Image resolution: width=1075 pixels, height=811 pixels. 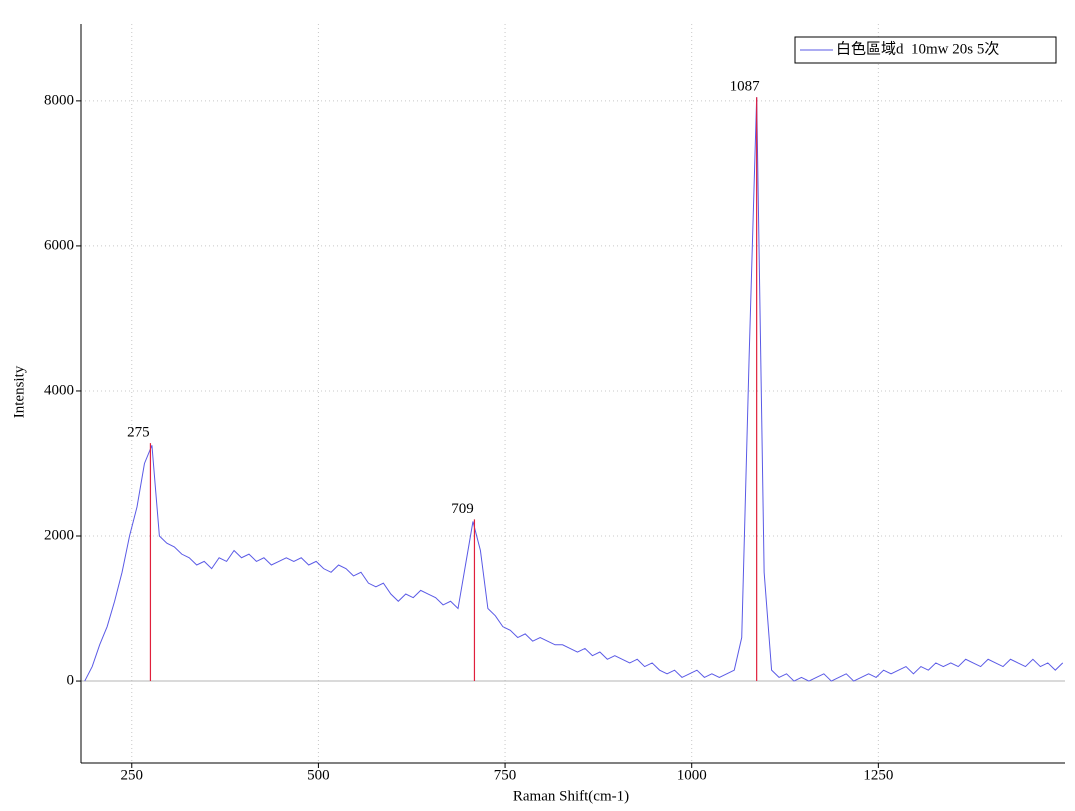 I want to click on x-tick-label: 1000, so click(x=692, y=775).